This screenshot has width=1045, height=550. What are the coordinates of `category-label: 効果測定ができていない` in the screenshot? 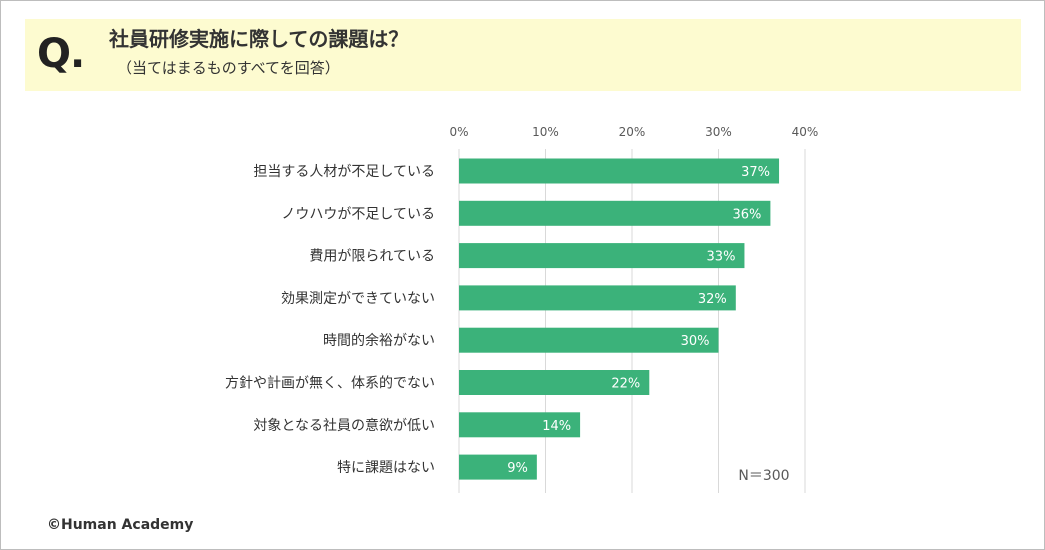 It's located at (358, 299).